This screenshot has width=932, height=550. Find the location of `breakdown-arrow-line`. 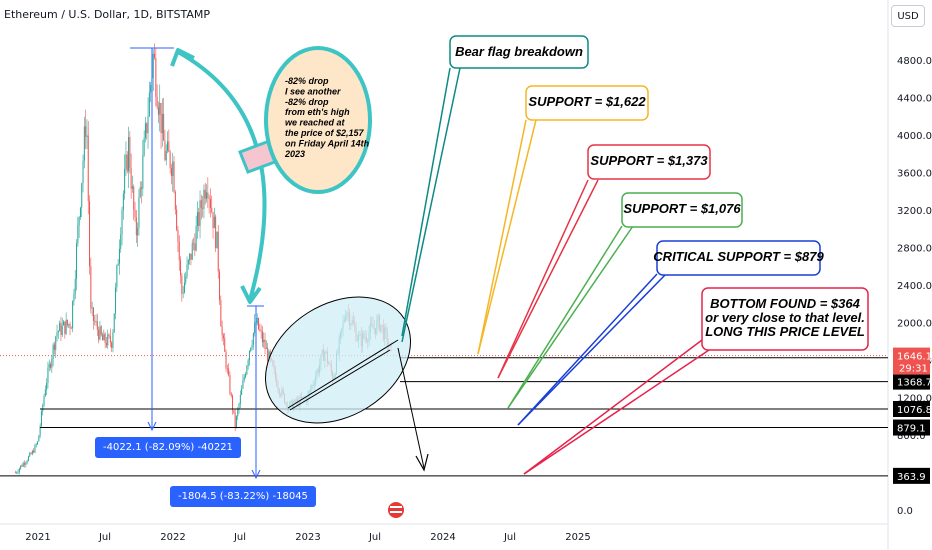

breakdown-arrow-line is located at coordinates (411, 408).